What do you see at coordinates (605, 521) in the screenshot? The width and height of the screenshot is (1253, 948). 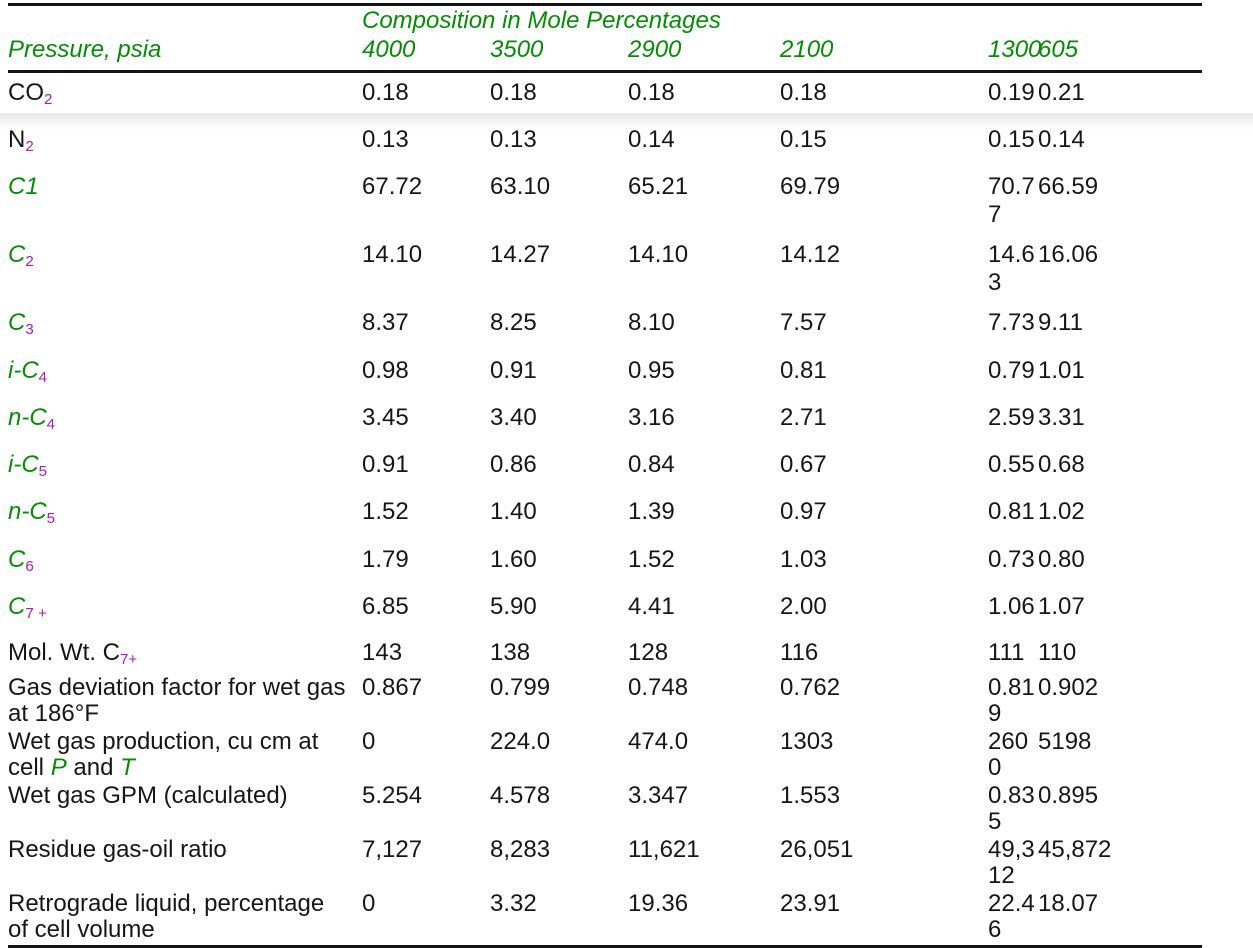 I see `table-row-n-c5: n-C5 1.52 1.40 1.39 0.97 0.81 1.02` at bounding box center [605, 521].